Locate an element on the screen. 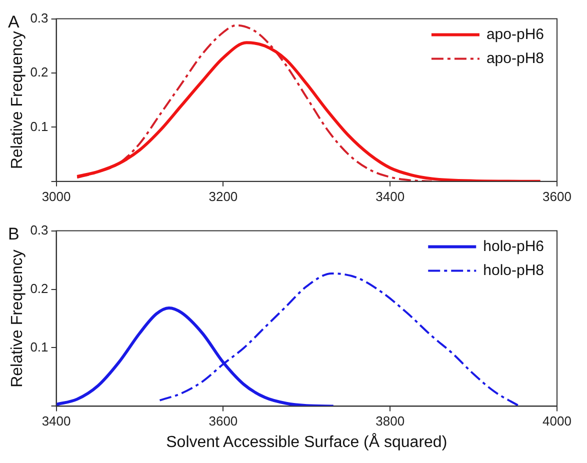 The image size is (587, 463). chart-title: A is located at coordinates (14, 22).